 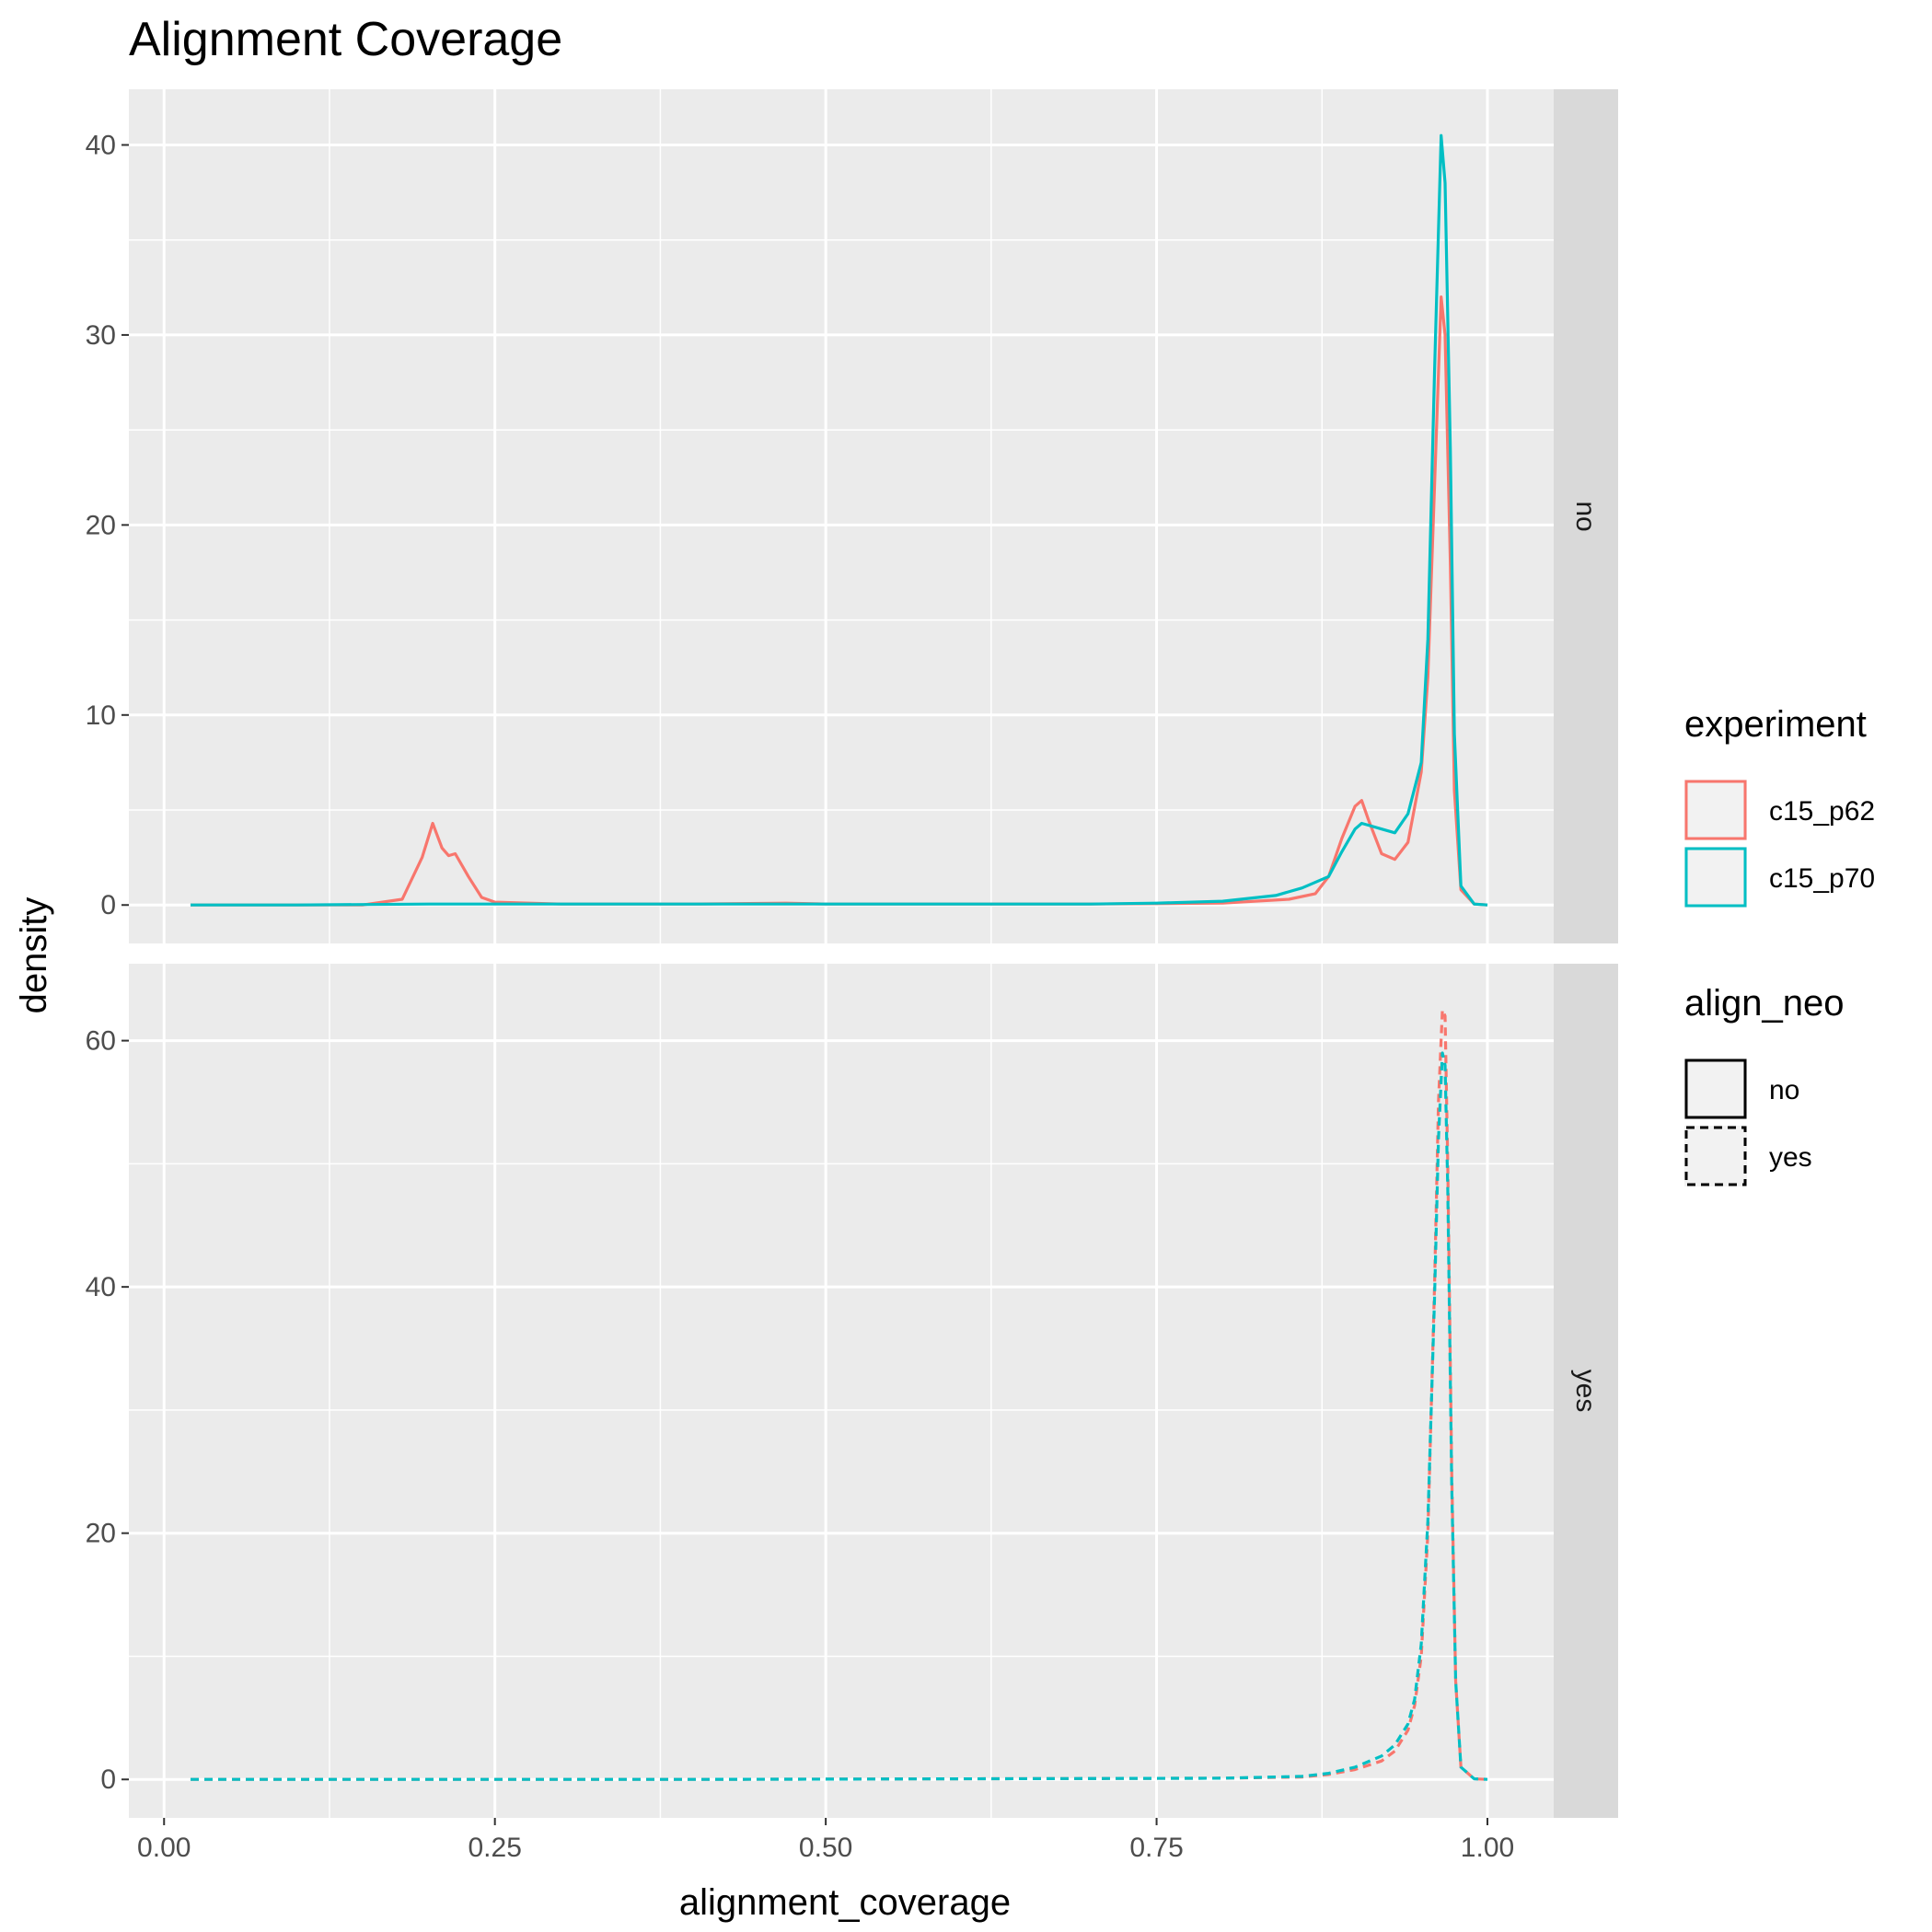 What do you see at coordinates (101, 336) in the screenshot?
I see `y-tick-label: 30` at bounding box center [101, 336].